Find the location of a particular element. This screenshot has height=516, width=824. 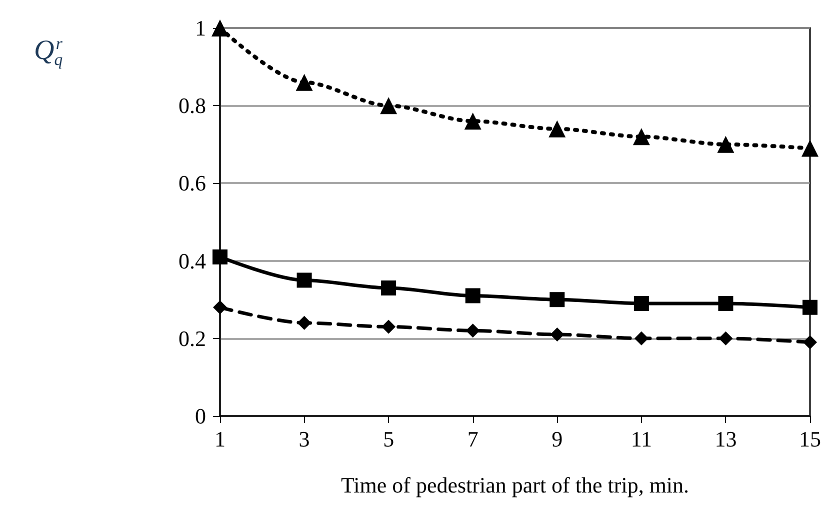

y-tick-label: 1 is located at coordinates (200, 28).